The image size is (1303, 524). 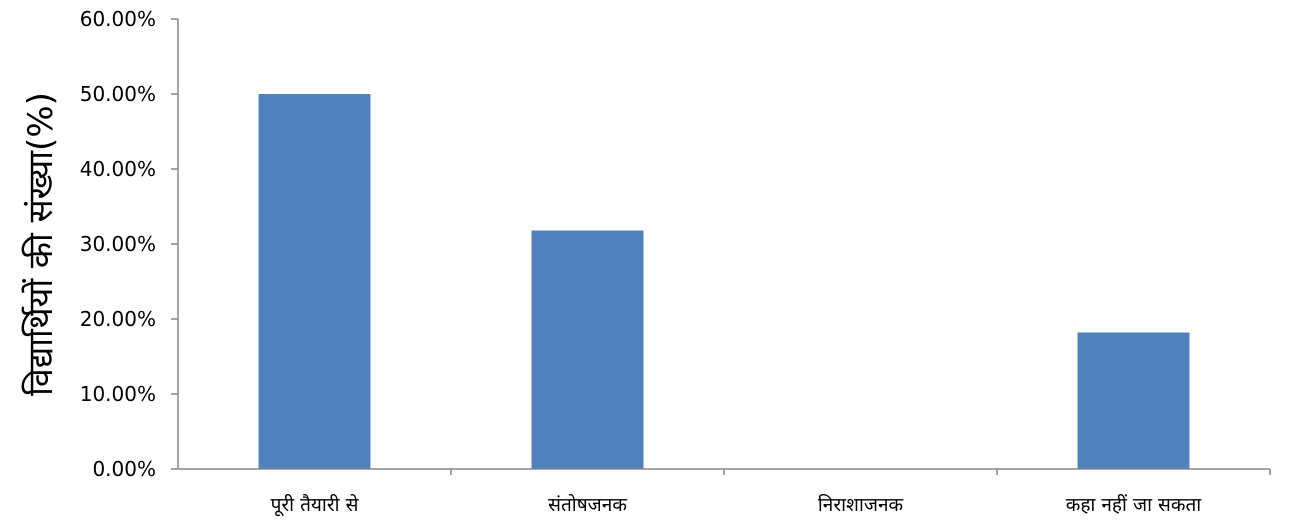 I want to click on y-tick-label: 10.00%, so click(x=118, y=394).